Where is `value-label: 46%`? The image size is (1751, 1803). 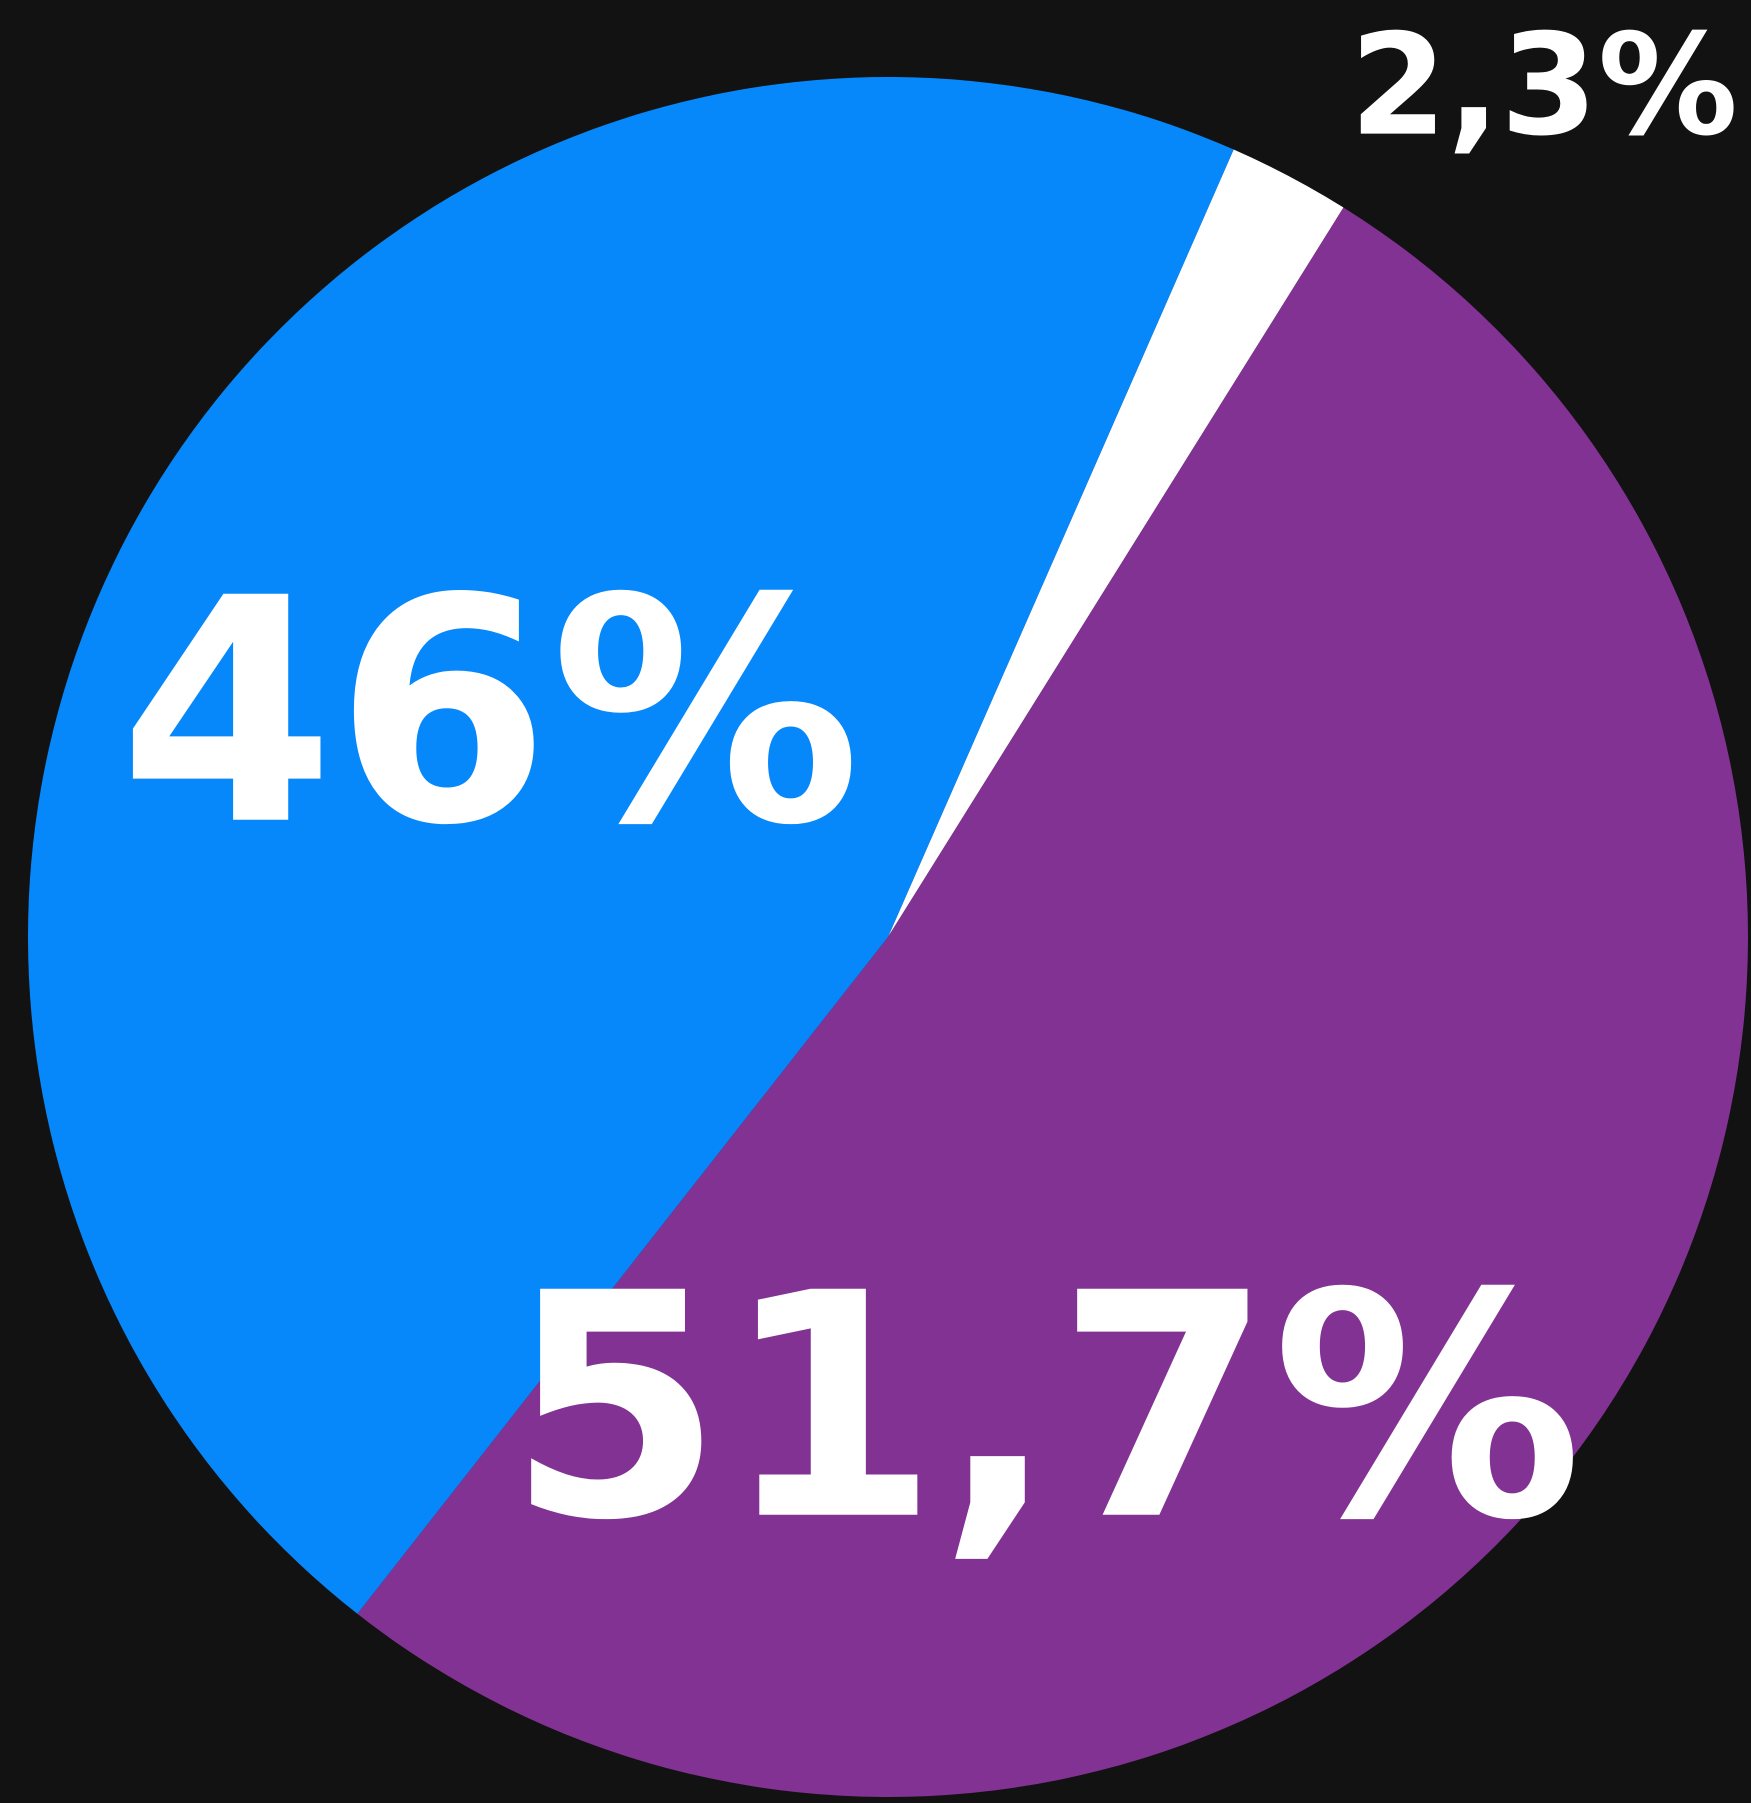 value-label: 46% is located at coordinates (490, 713).